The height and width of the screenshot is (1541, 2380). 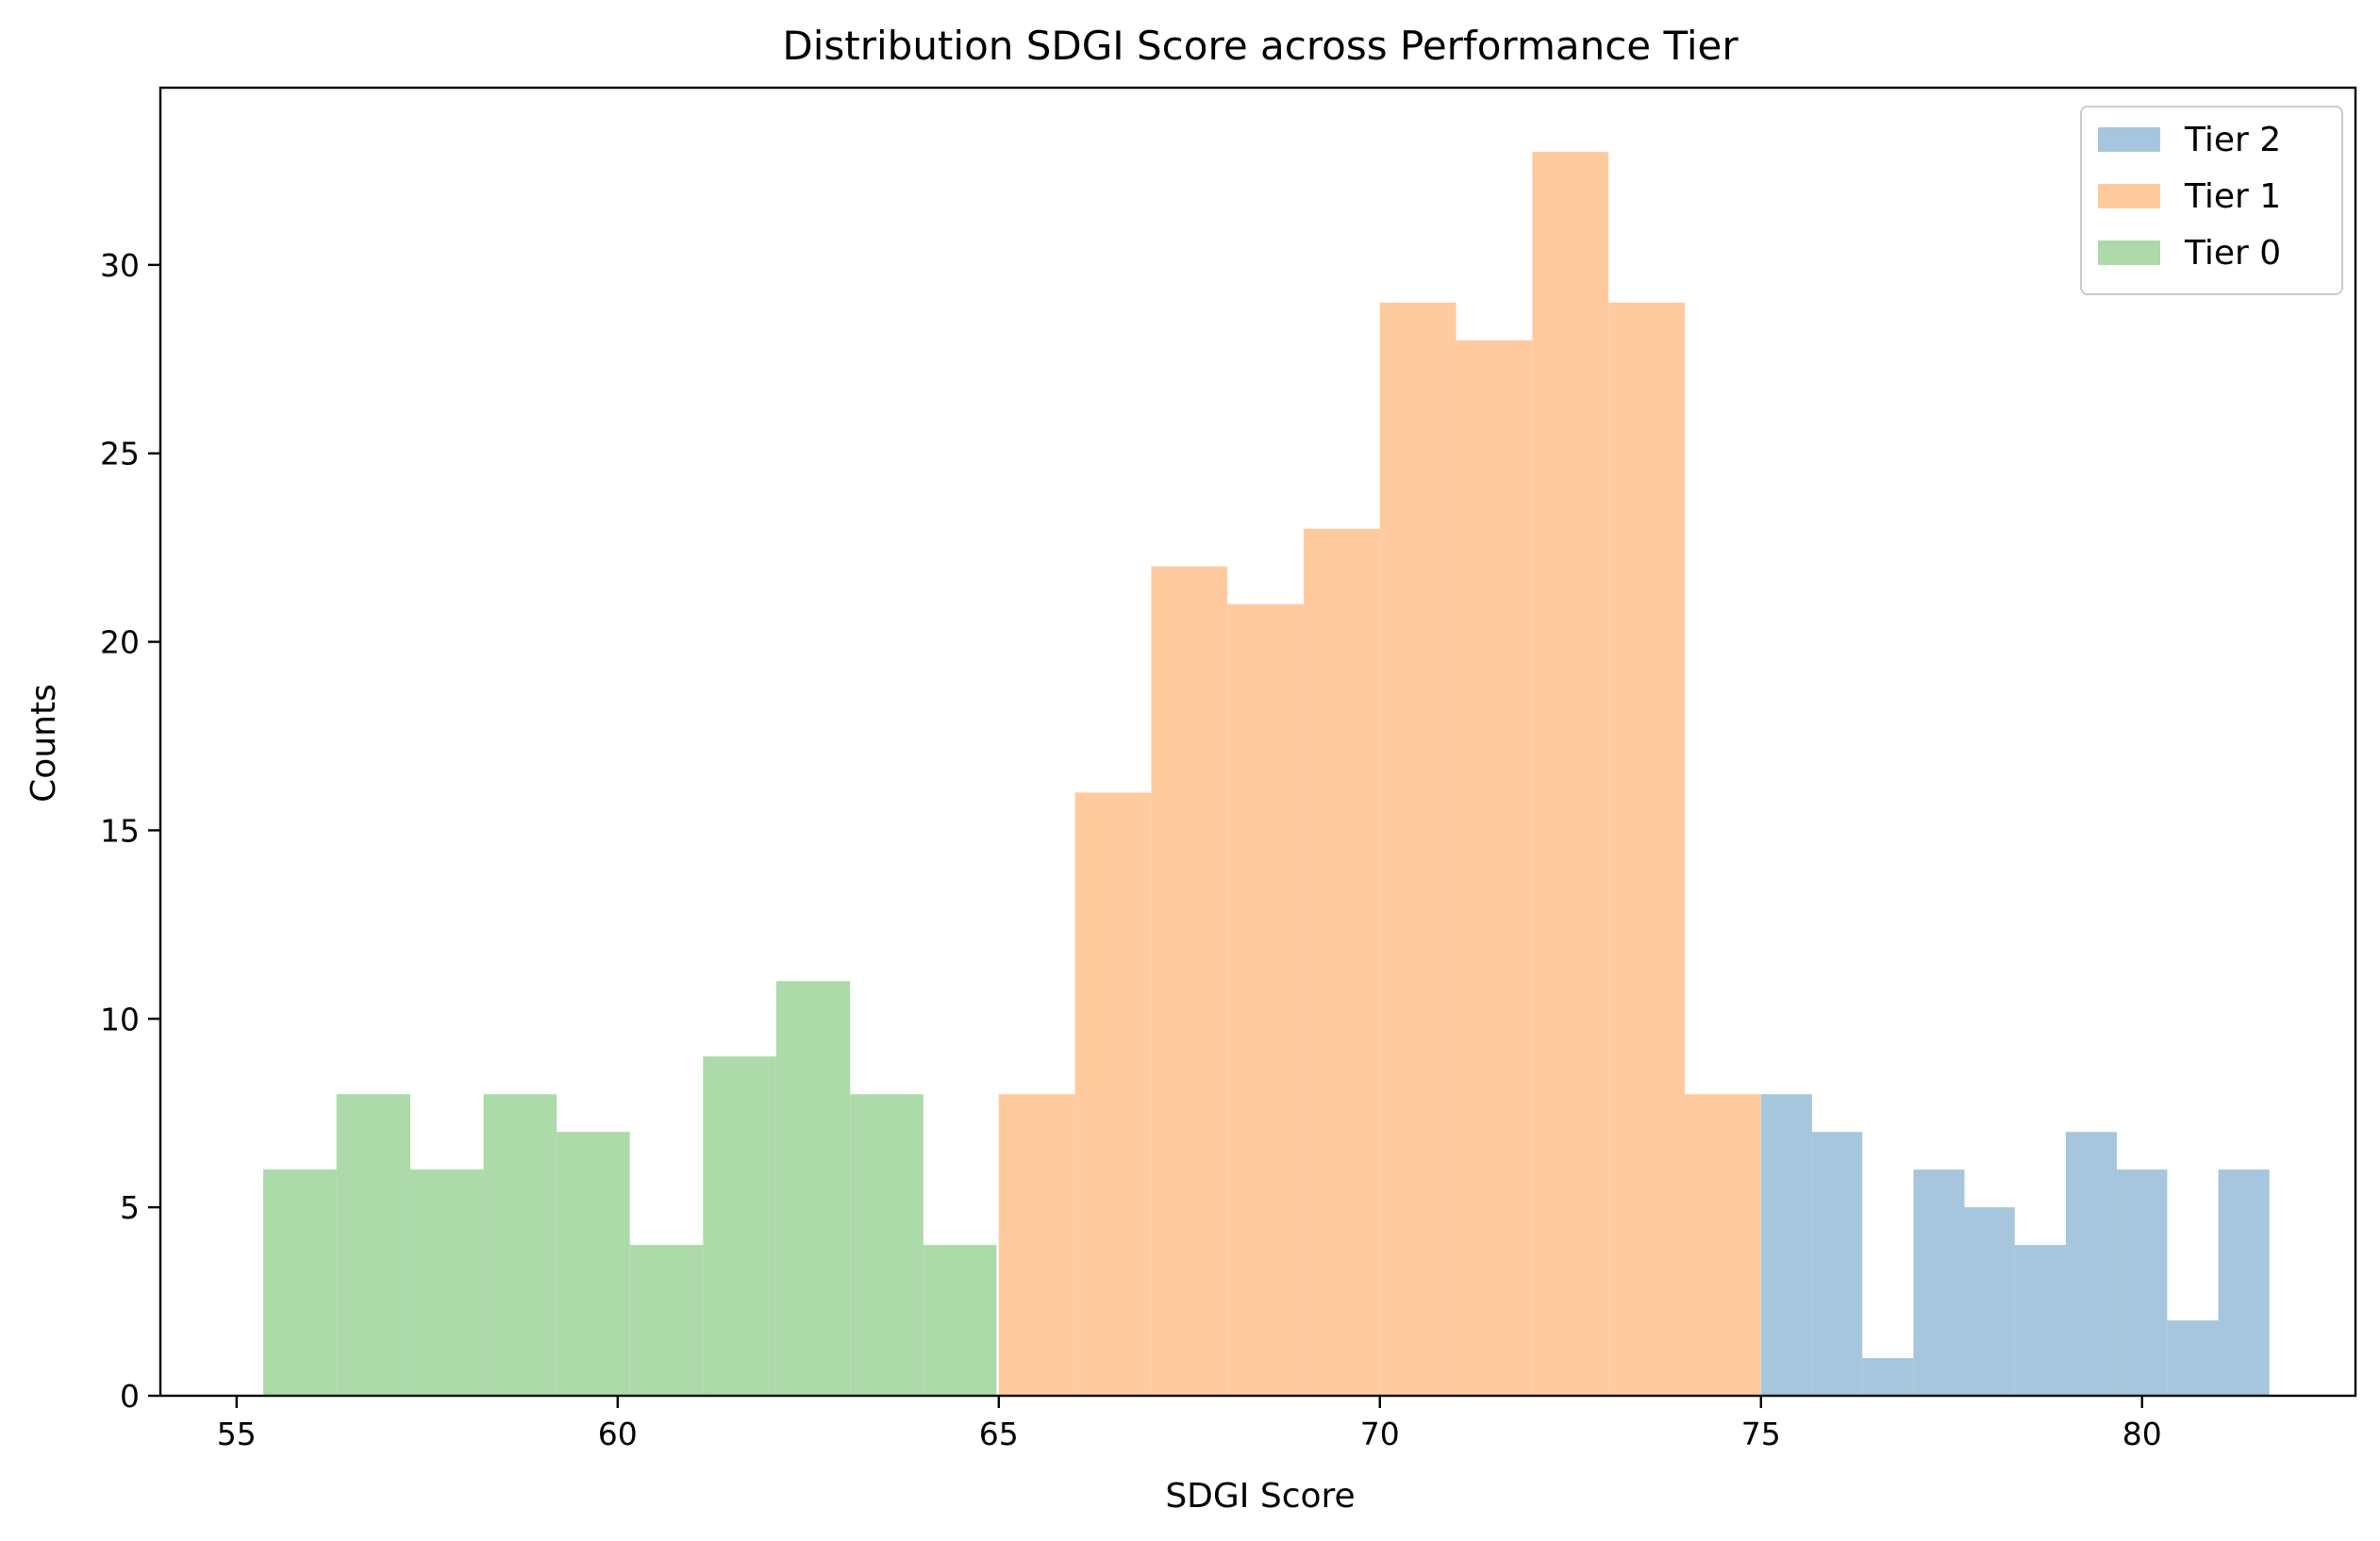 What do you see at coordinates (130, 1396) in the screenshot?
I see `y-tick-label: 0` at bounding box center [130, 1396].